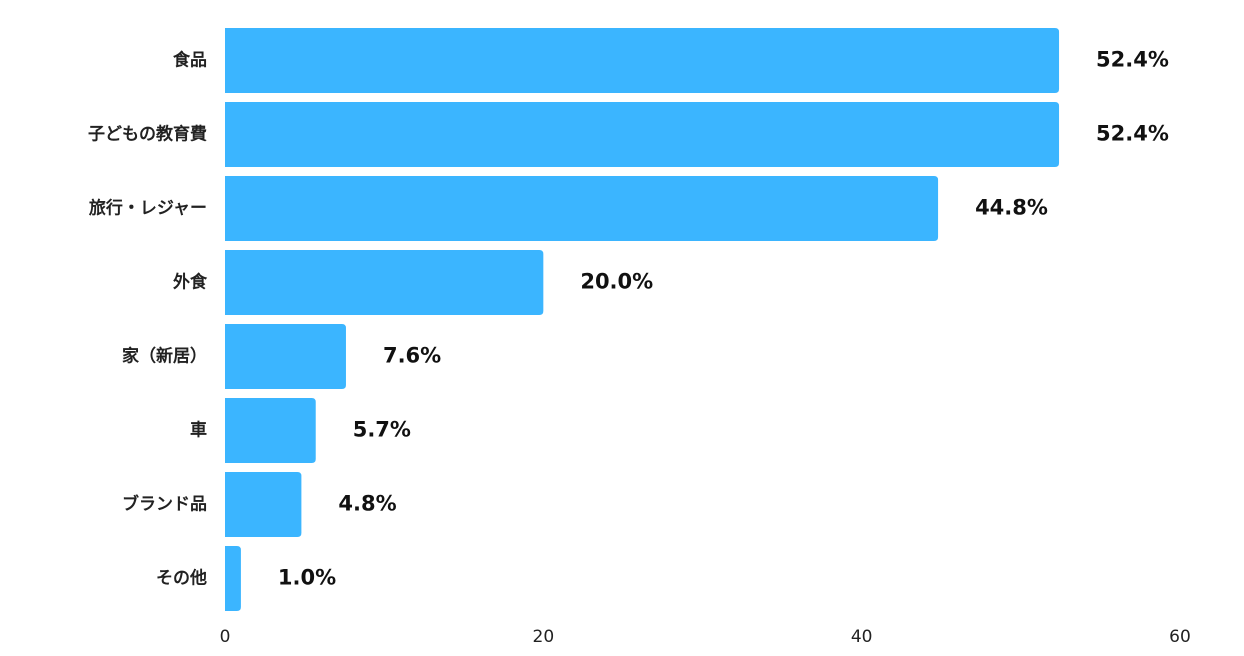 The image size is (1244, 656). What do you see at coordinates (616, 282) in the screenshot?
I see `value-label-3: 20.0%` at bounding box center [616, 282].